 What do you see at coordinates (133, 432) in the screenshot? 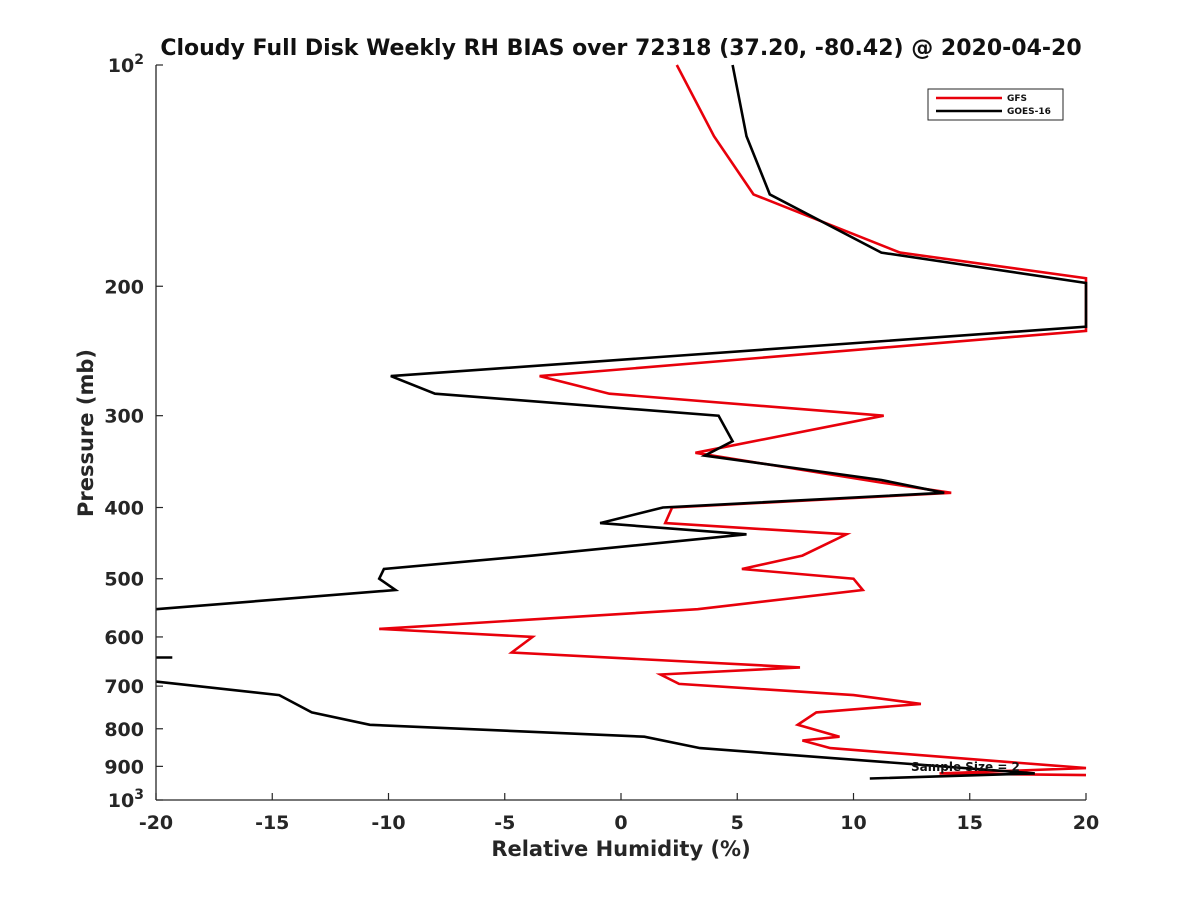
I see `y-axis-ticks: 10² 200 300 400 500 600 700 800 900 10³` at bounding box center [133, 432].